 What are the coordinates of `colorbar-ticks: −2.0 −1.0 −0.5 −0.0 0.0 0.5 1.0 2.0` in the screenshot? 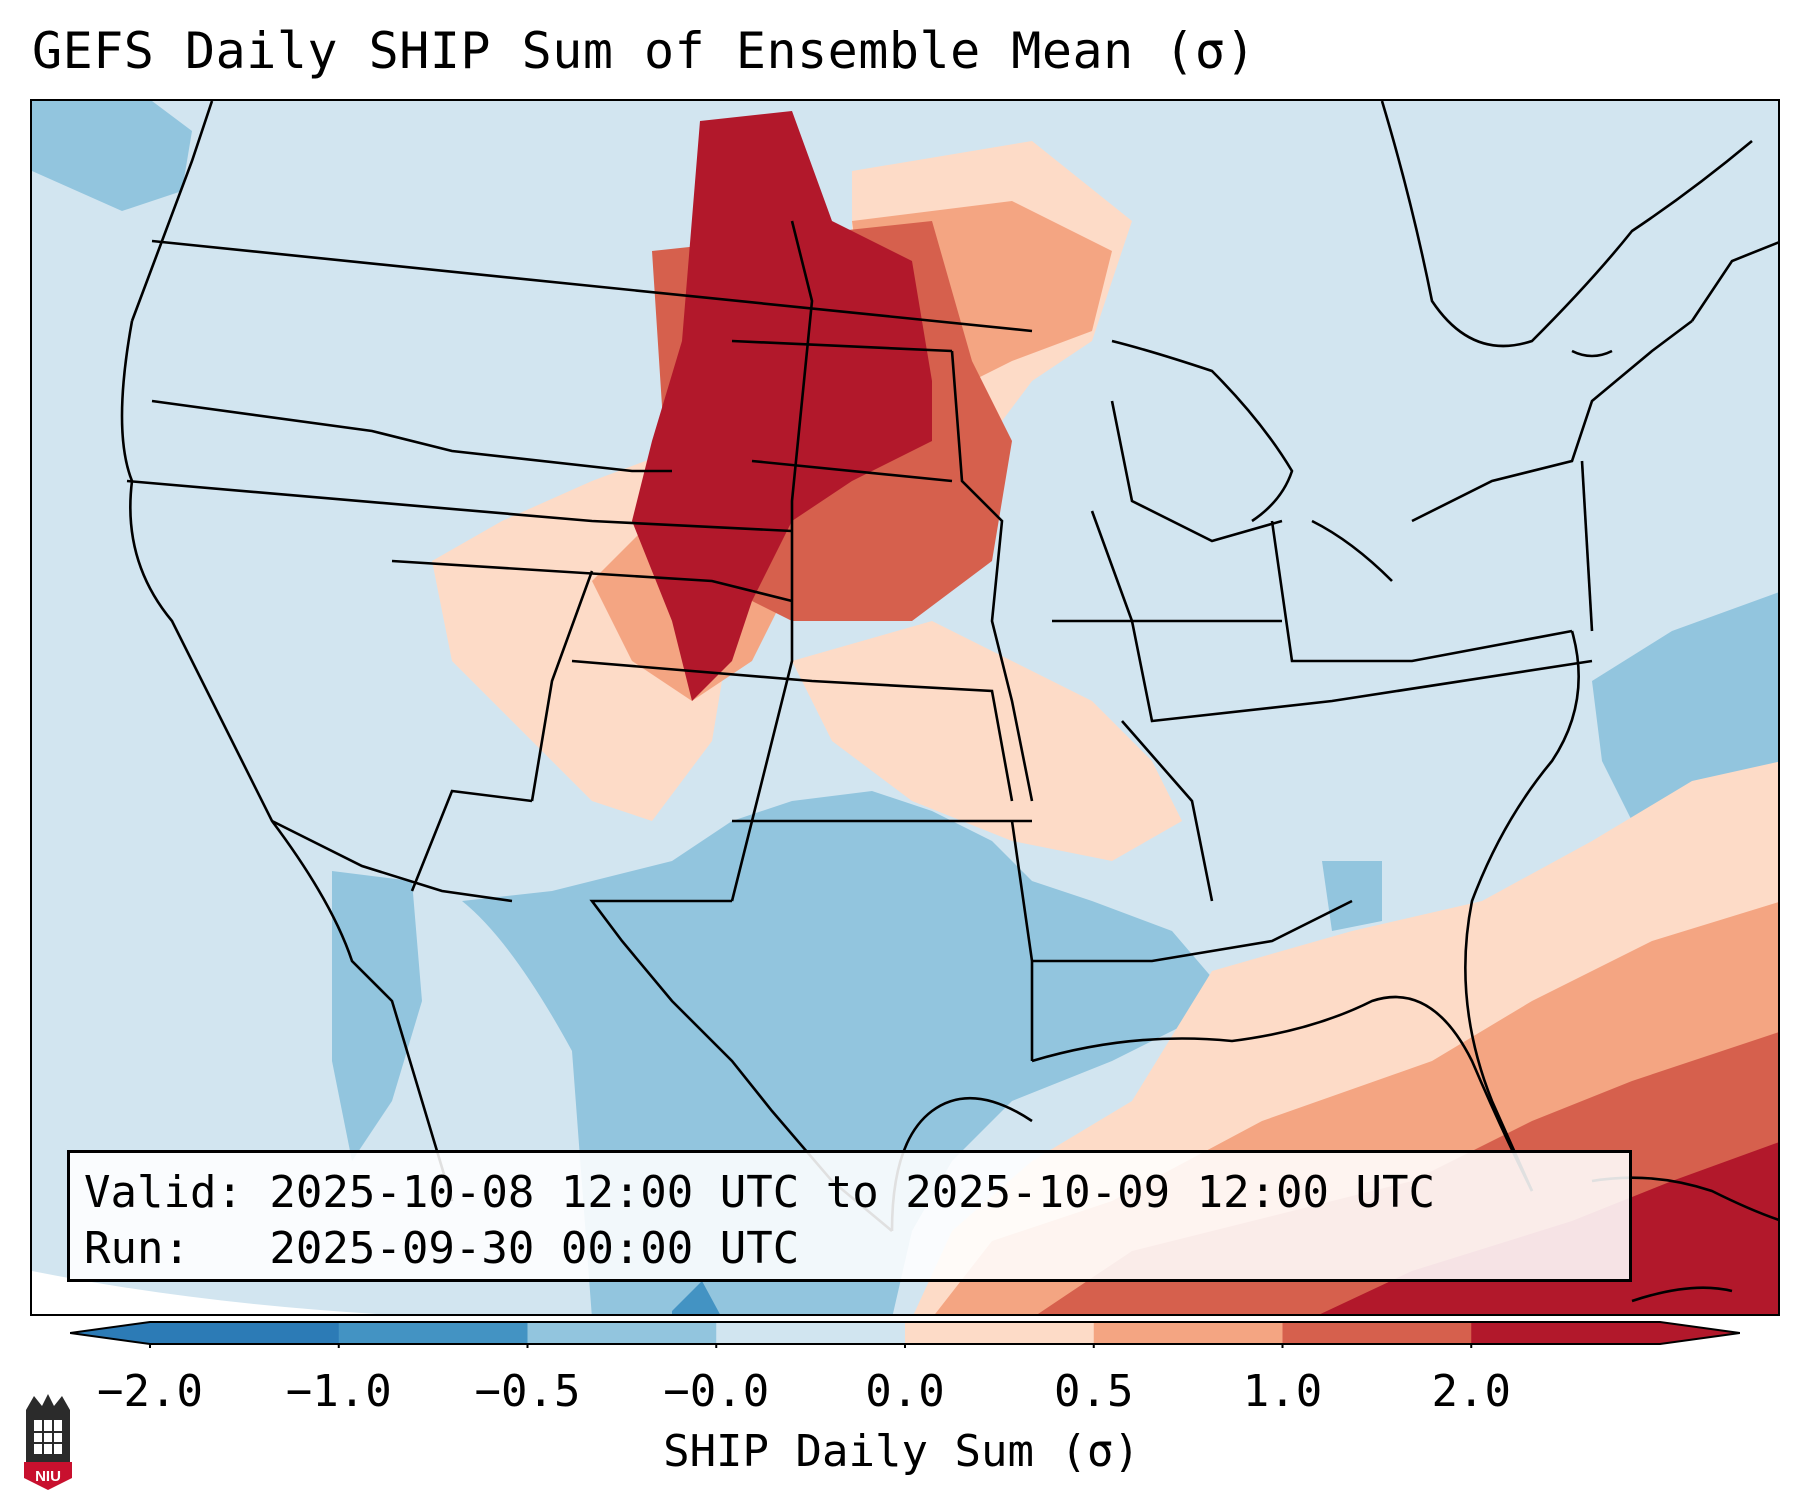 It's located at (901, 1388).